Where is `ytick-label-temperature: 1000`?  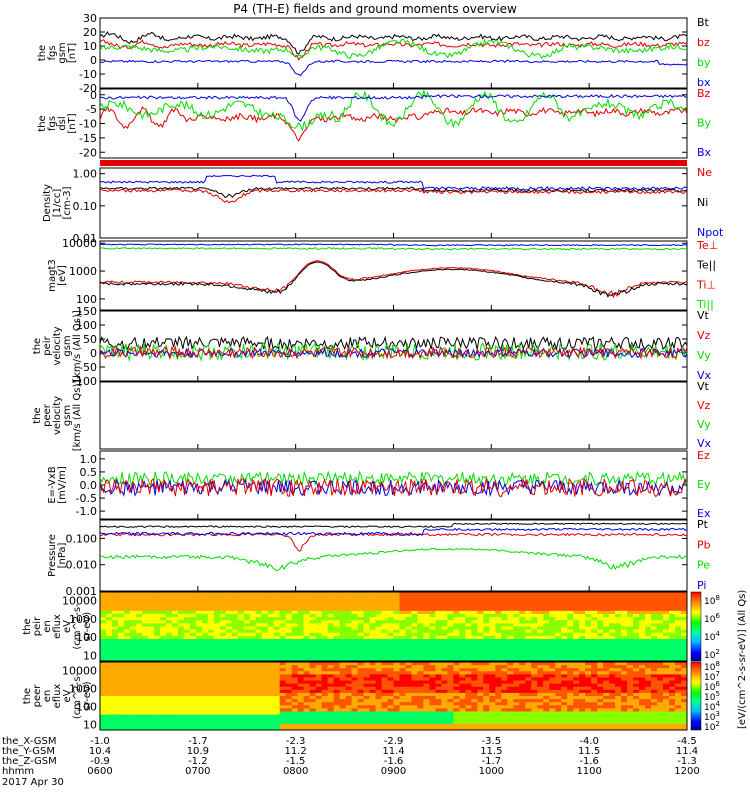 ytick-label-temperature: 1000 is located at coordinates (83, 271).